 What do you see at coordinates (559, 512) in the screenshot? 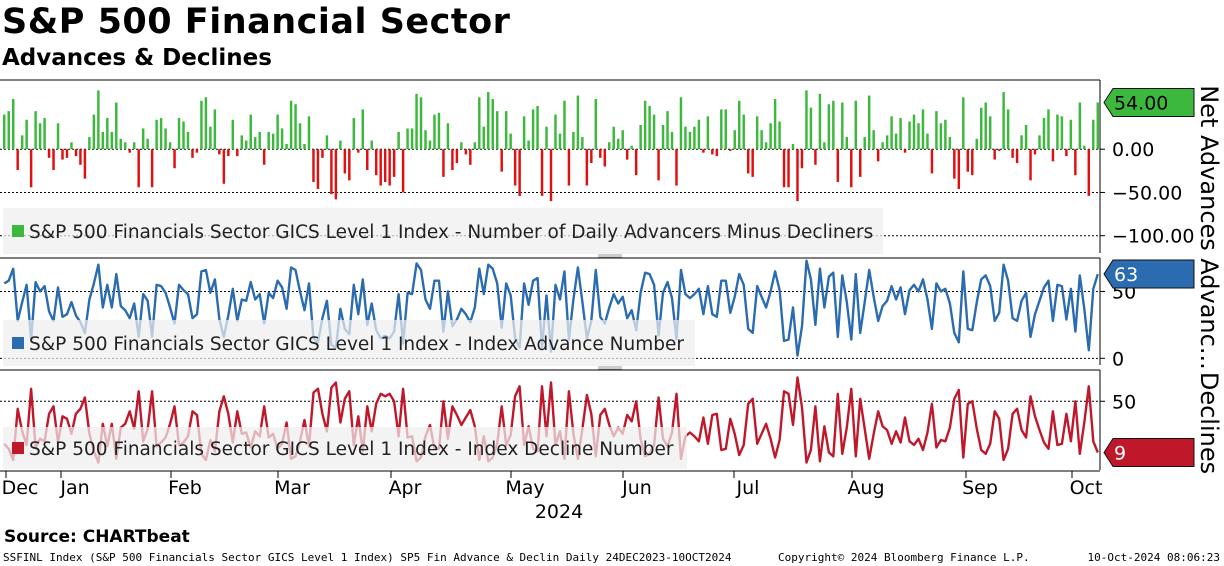
I see `x-axis-year-label: 2024` at bounding box center [559, 512].